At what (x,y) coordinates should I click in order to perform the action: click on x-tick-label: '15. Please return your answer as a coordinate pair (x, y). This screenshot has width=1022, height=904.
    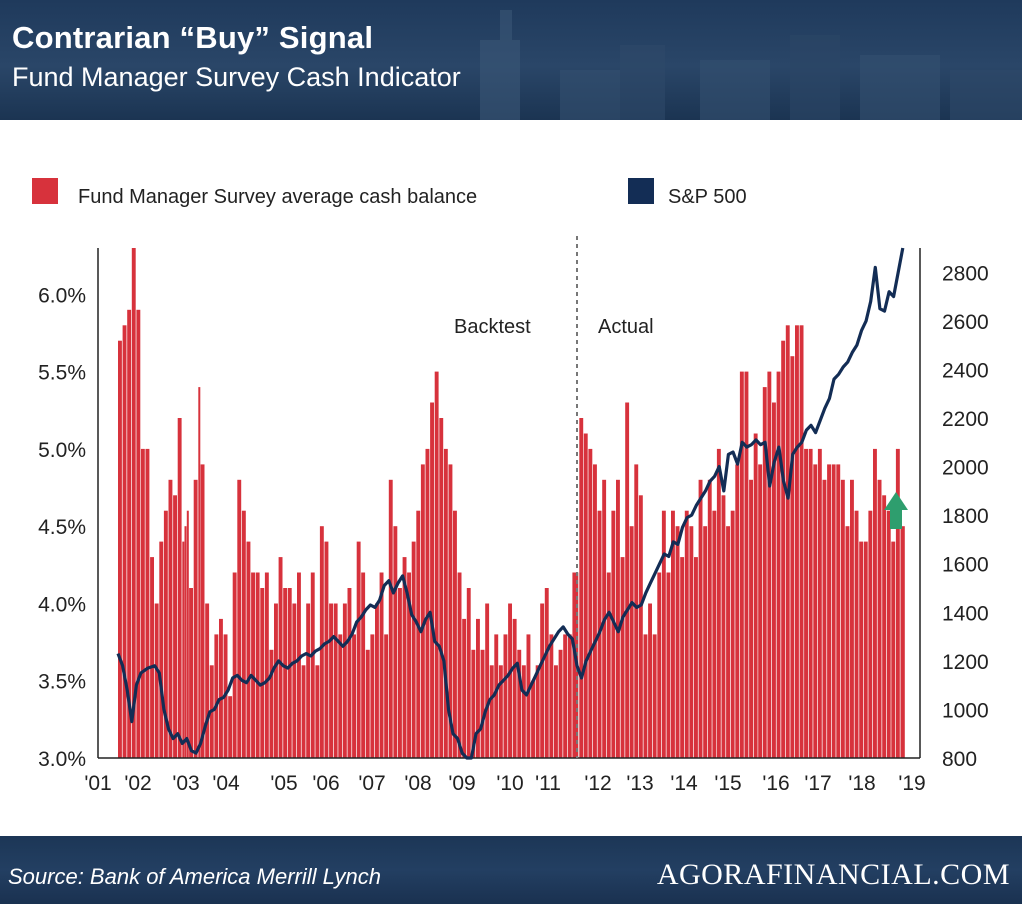
    Looking at the image, I should click on (727, 783).